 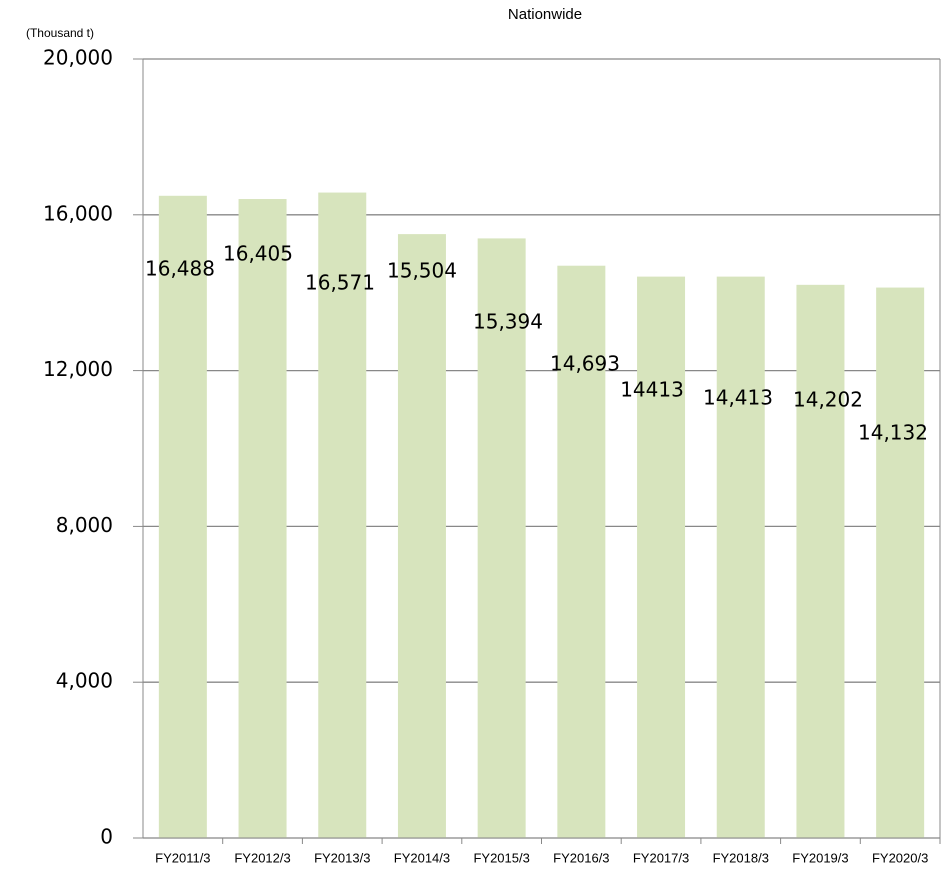 What do you see at coordinates (84, 681) in the screenshot?
I see `y-tick-label: 4,000` at bounding box center [84, 681].